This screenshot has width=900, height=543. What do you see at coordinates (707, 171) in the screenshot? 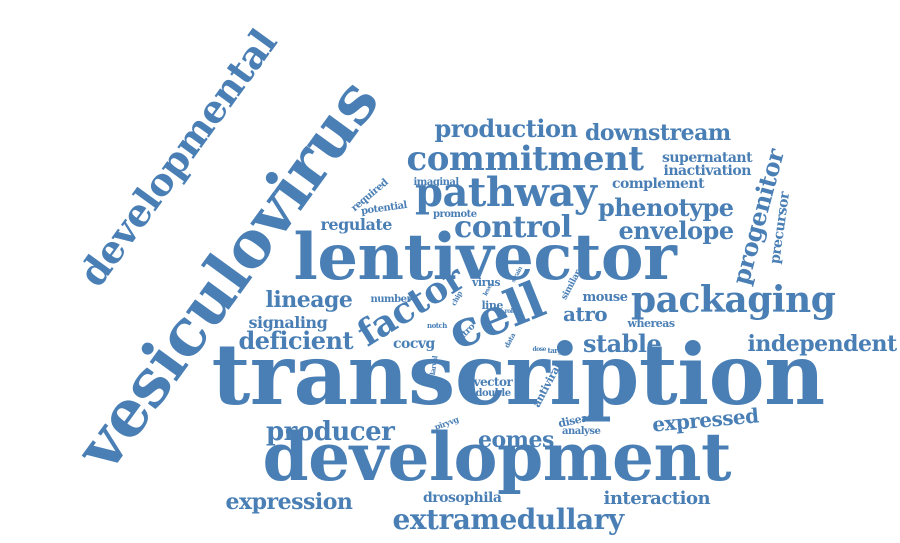
I see `word-inactivation: inactivation` at bounding box center [707, 171].